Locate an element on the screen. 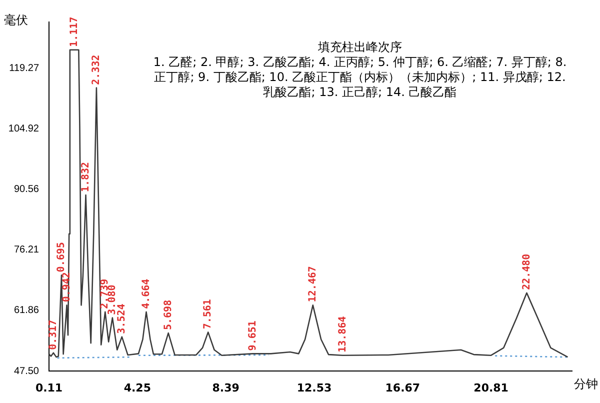 The image size is (600, 403). annotation: 0.942 is located at coordinates (66, 287).